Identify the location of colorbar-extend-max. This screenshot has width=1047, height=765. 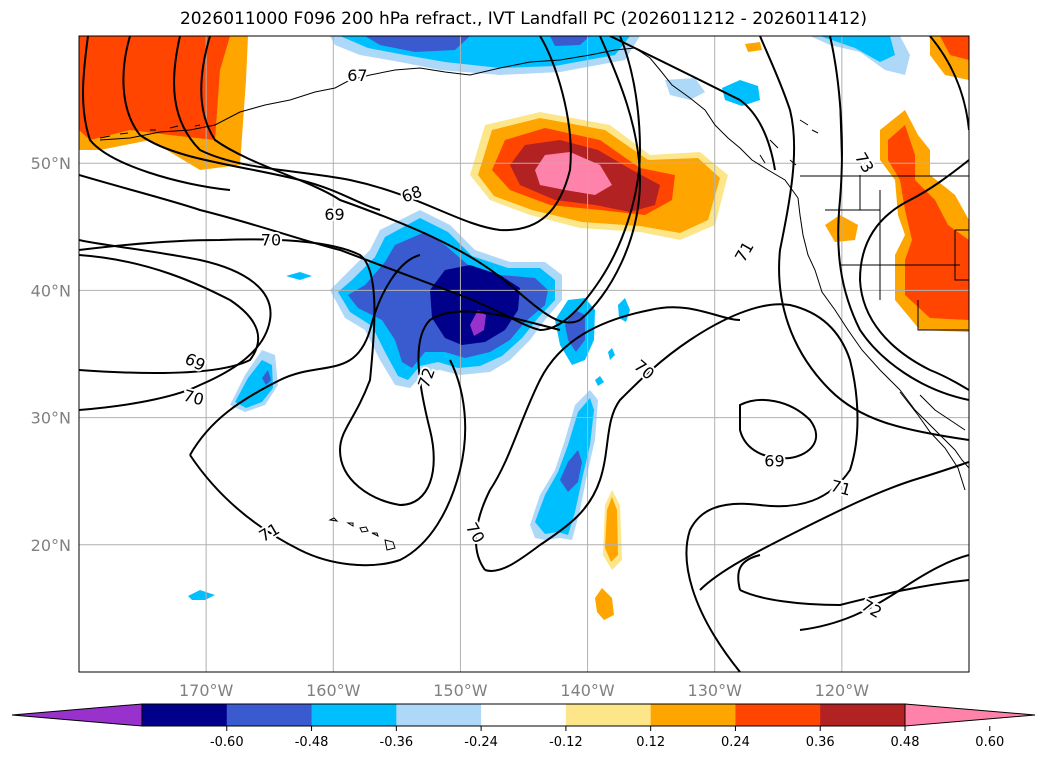
(970, 715).